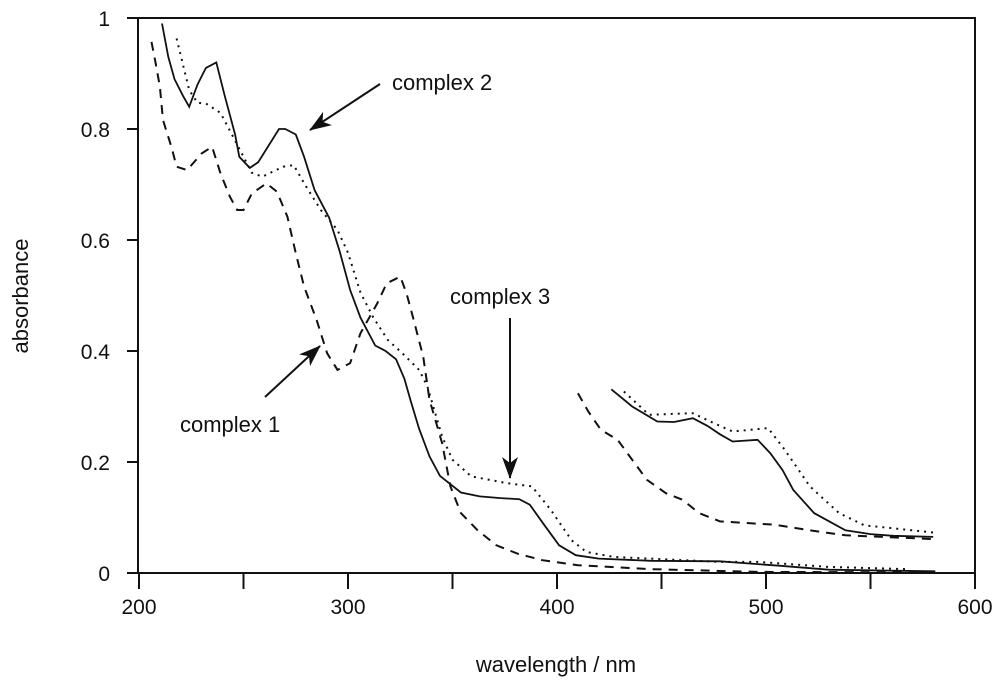  Describe the element at coordinates (250, 391) in the screenshot. I see `annotation-complex-1: complex 1` at that location.